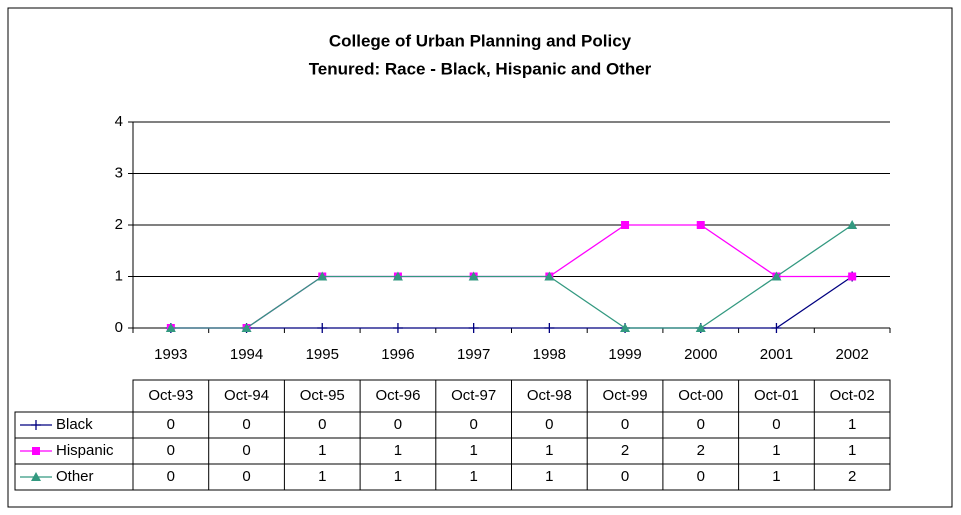  What do you see at coordinates (625, 395) in the screenshot?
I see `table-column-header: Oct-99` at bounding box center [625, 395].